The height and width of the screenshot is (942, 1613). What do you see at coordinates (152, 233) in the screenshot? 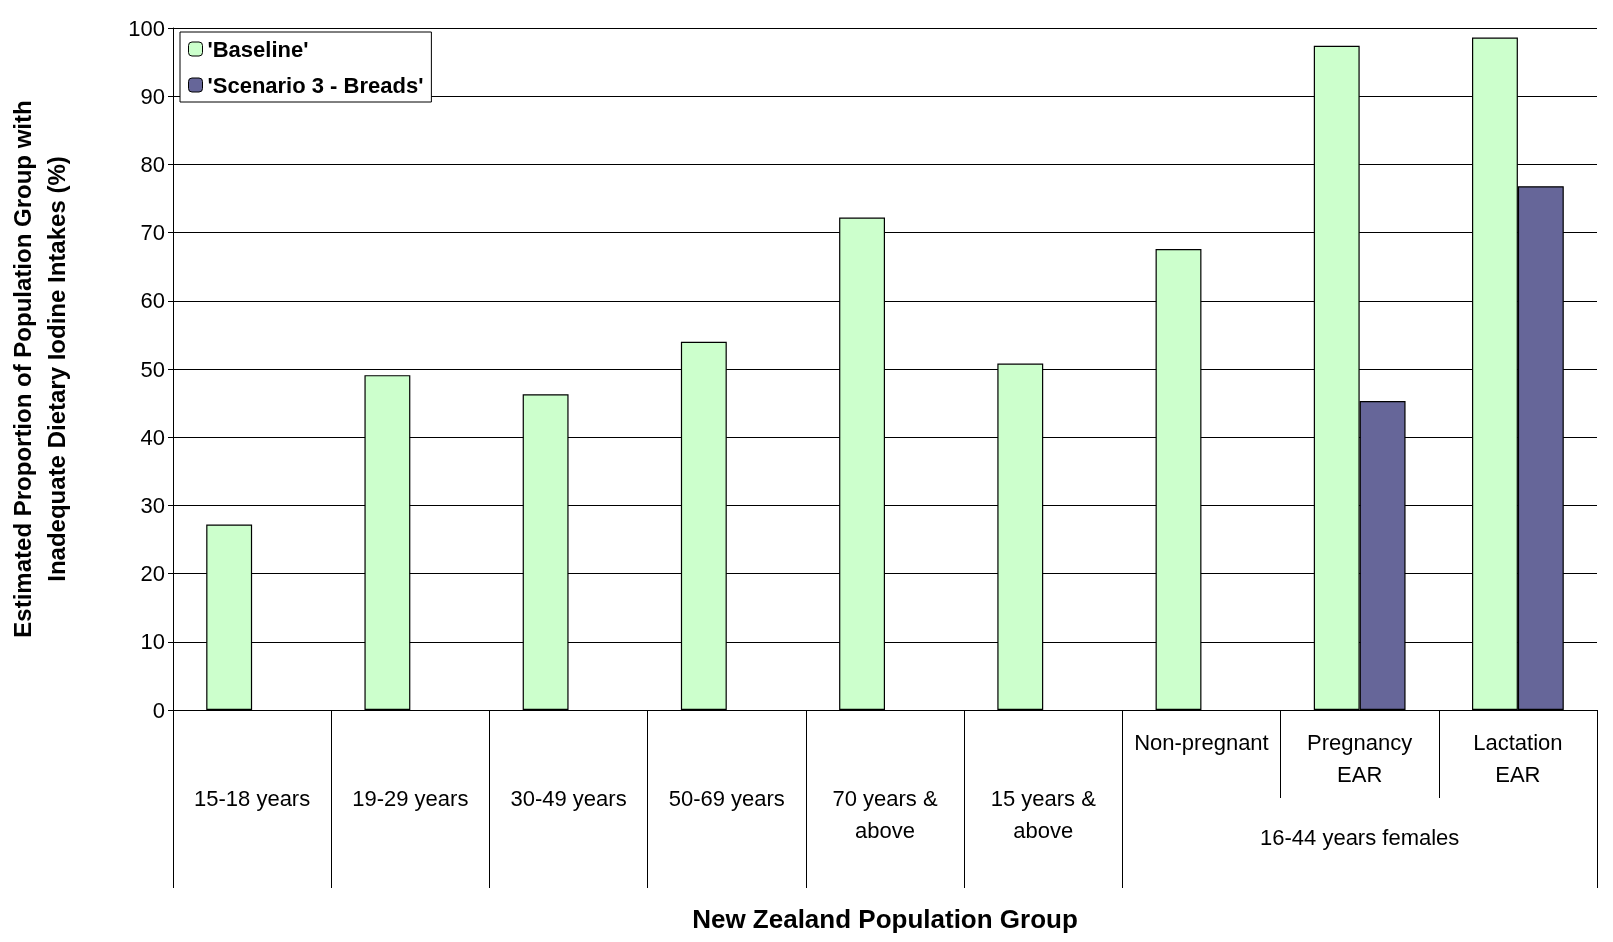
I see `y-tick-label: 70` at bounding box center [152, 233].